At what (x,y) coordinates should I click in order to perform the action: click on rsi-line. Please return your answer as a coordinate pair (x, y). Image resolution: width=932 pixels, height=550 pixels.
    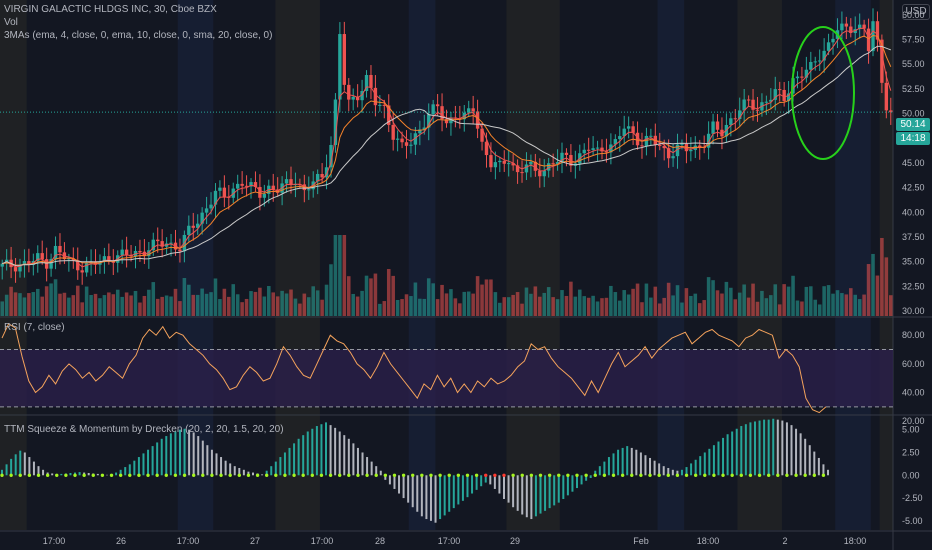
    Looking at the image, I should click on (414, 368).